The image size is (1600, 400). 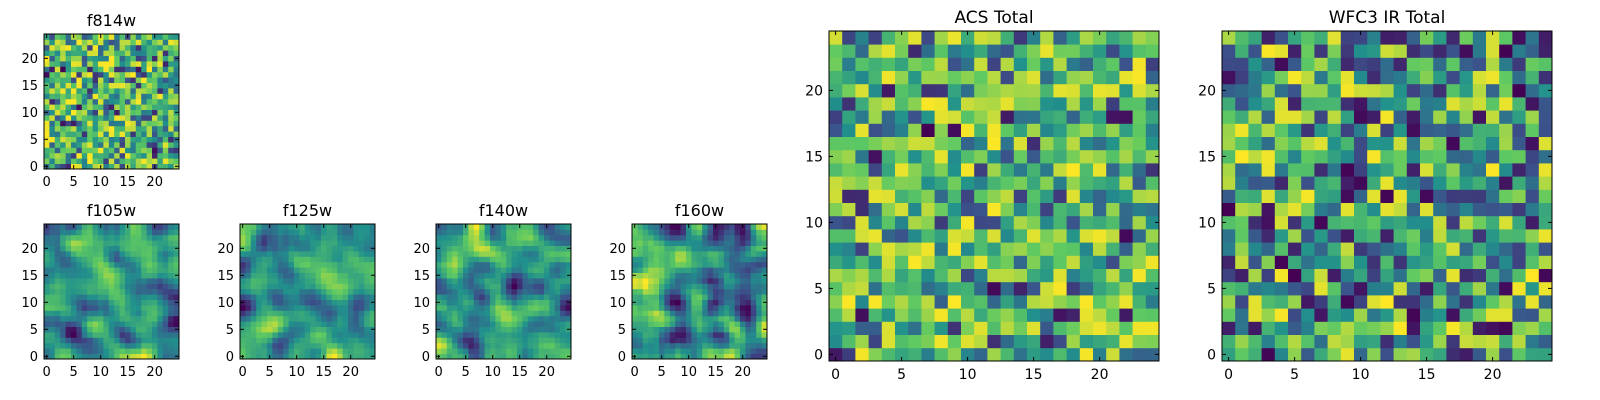 What do you see at coordinates (350, 372) in the screenshot?
I see `x-tick-label: 20` at bounding box center [350, 372].